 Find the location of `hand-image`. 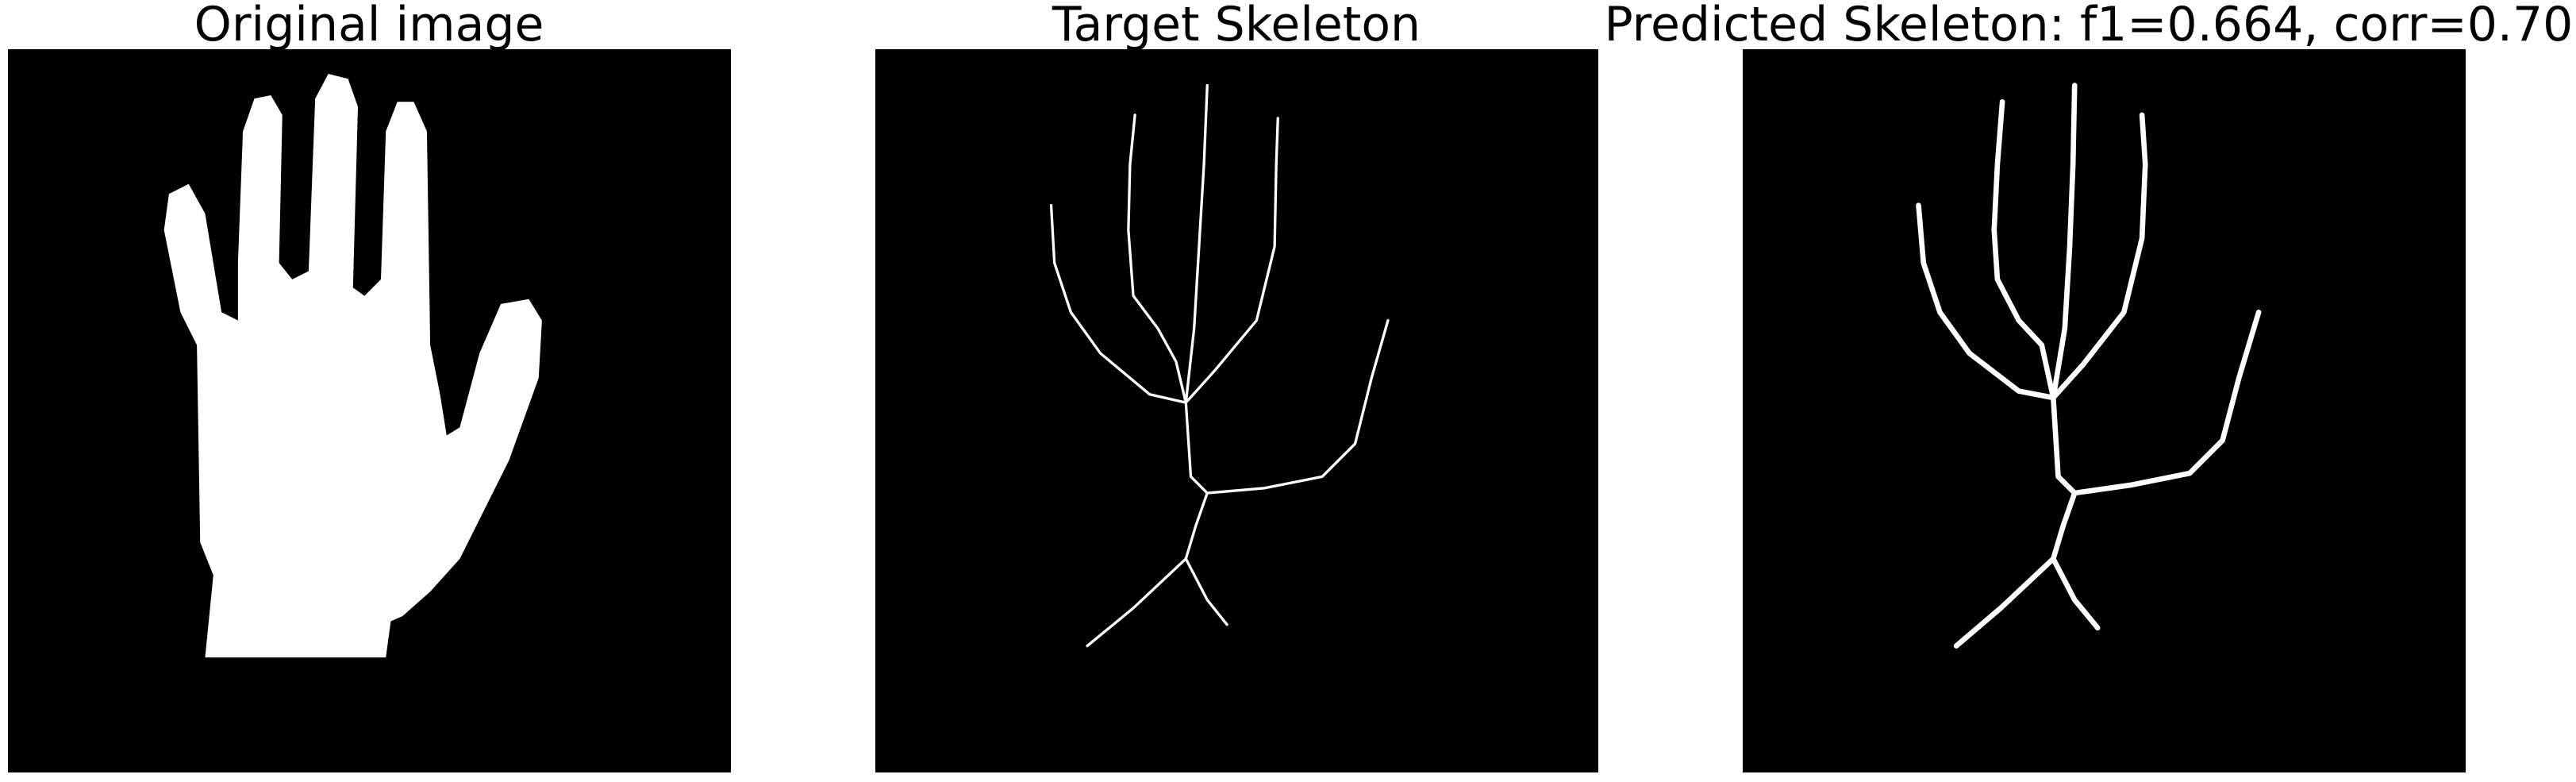

hand-image is located at coordinates (352, 366).